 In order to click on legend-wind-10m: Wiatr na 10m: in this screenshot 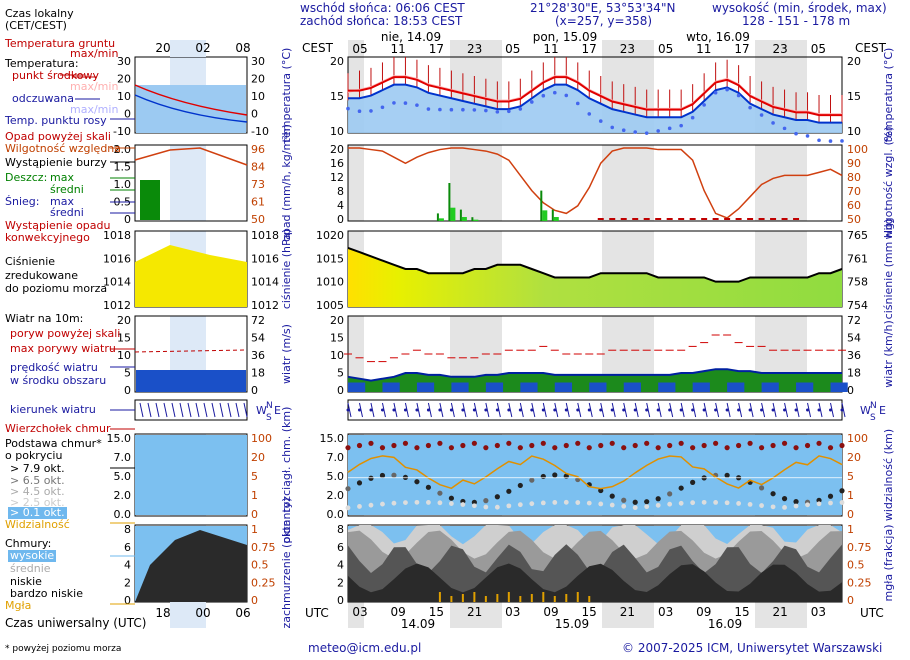, I will do `click(44, 318)`.